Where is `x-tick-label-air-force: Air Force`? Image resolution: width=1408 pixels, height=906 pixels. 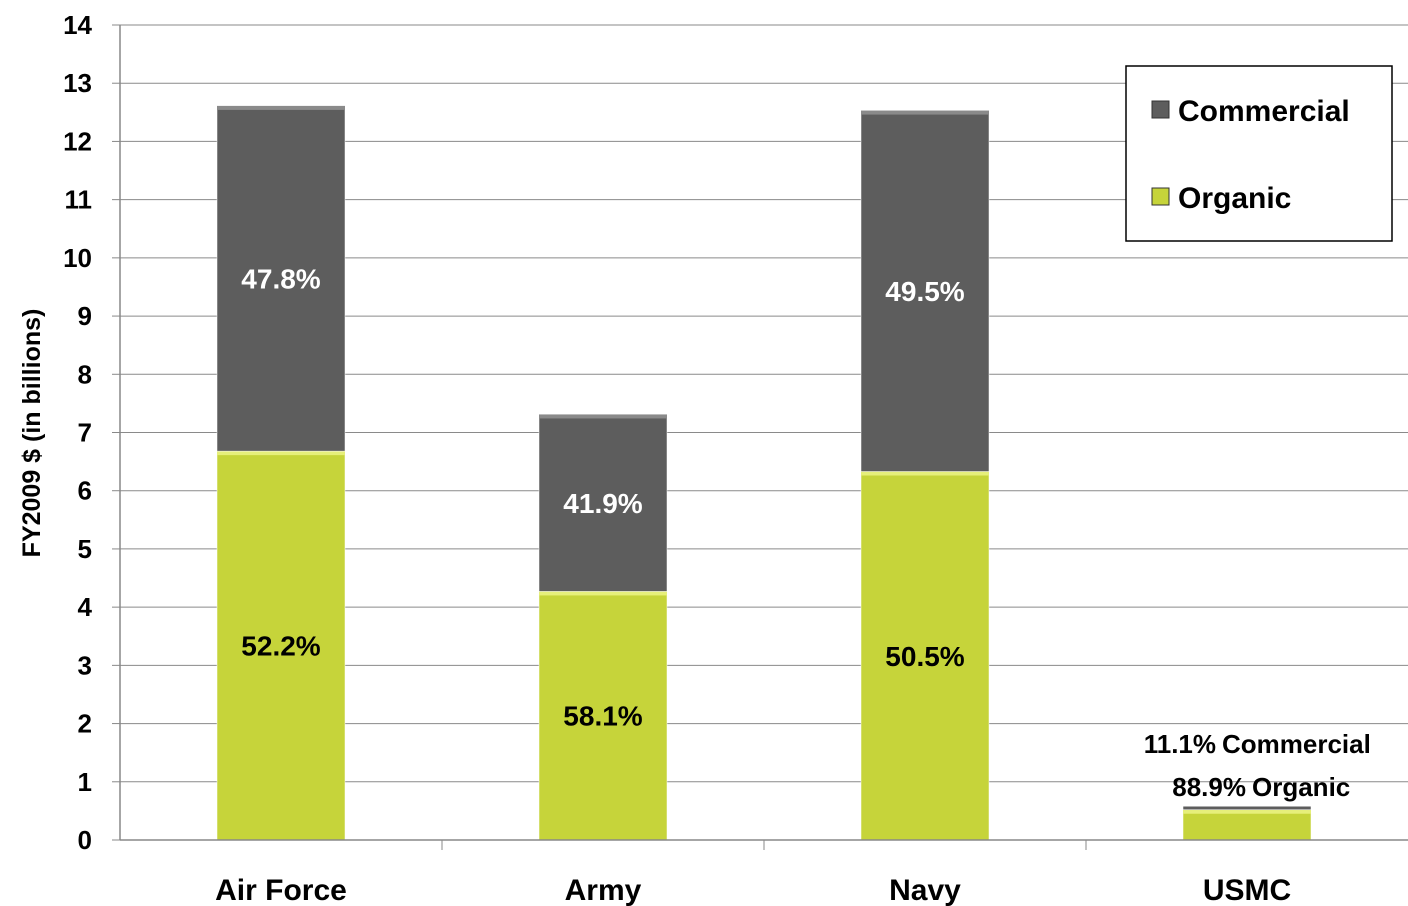
x-tick-label-air-force: Air Force is located at coordinates (281, 890).